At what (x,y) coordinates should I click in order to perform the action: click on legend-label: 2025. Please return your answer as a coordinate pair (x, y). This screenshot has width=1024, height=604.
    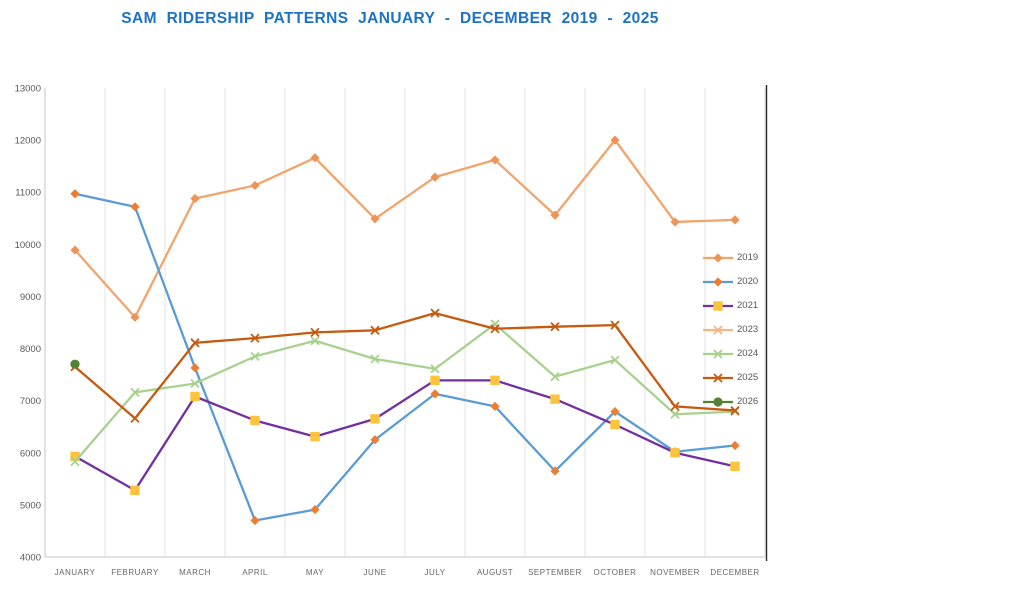
    Looking at the image, I should click on (748, 378).